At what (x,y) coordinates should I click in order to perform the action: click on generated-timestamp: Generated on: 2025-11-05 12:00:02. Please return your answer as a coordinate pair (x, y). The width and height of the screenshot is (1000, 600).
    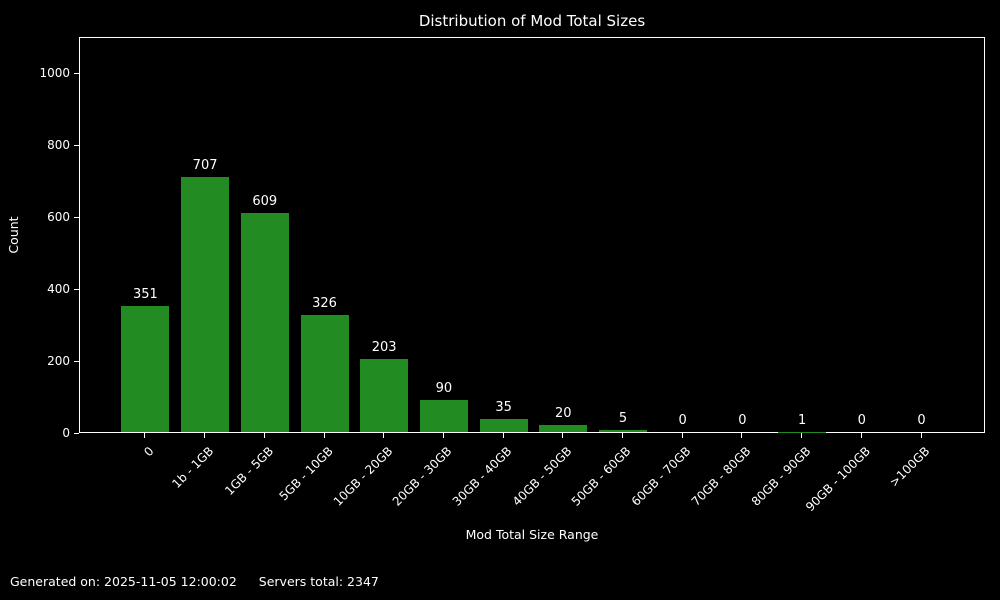
    Looking at the image, I should click on (123, 581).